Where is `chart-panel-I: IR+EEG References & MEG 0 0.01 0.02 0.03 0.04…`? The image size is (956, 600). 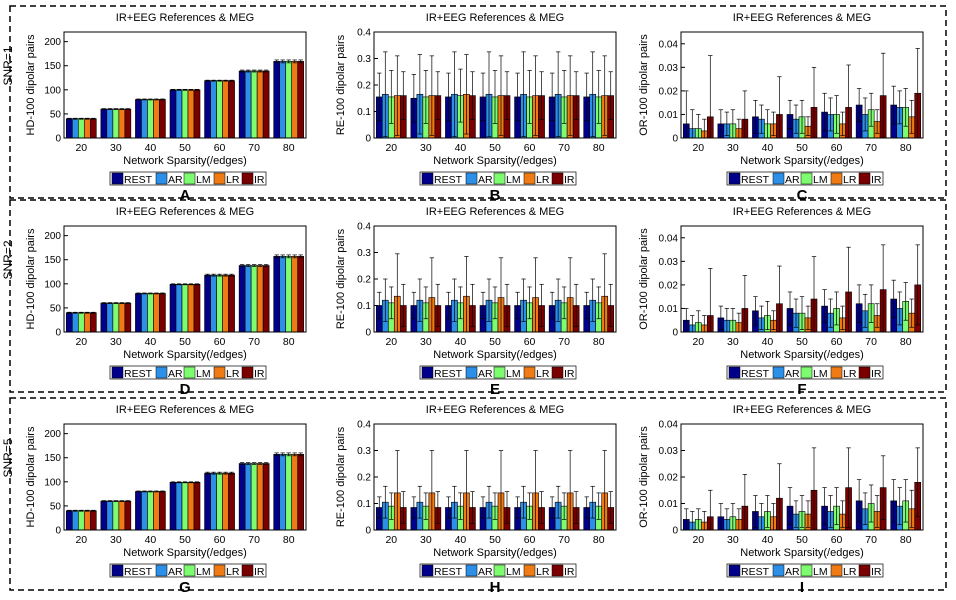
chart-panel-I: IR+EEG References & MEG 0 0.01 0.02 0.03 0.04… is located at coordinates (781, 500).